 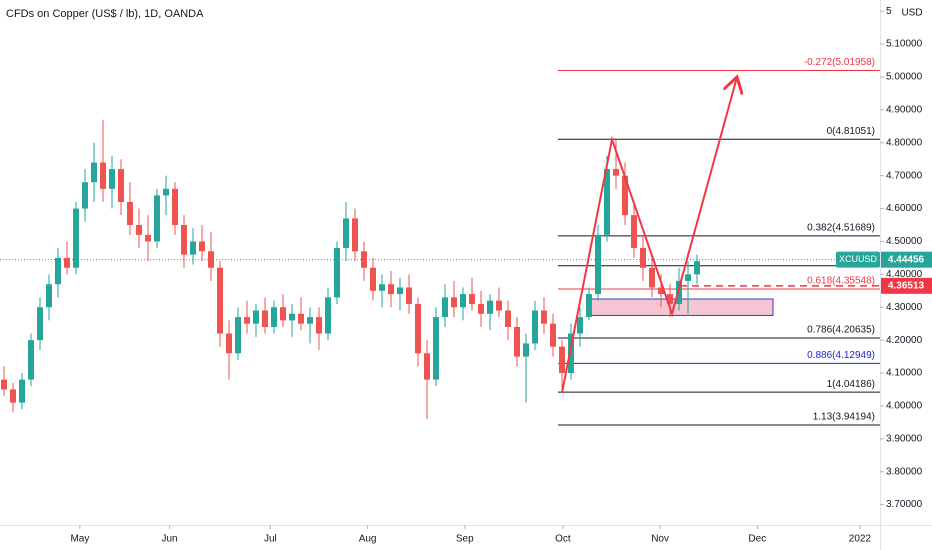 I want to click on x-tick-label: Jun, so click(x=170, y=539).